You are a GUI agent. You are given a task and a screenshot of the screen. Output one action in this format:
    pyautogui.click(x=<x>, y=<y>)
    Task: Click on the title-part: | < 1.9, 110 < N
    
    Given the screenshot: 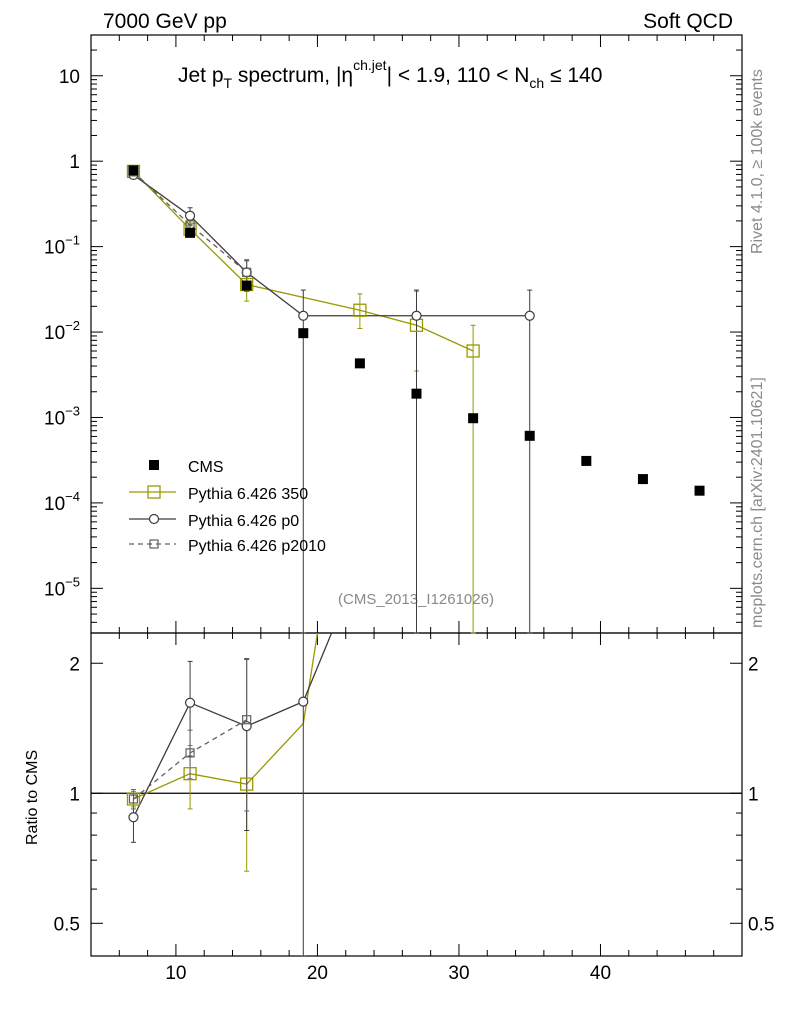 What is the action you would take?
    pyautogui.click(x=458, y=75)
    